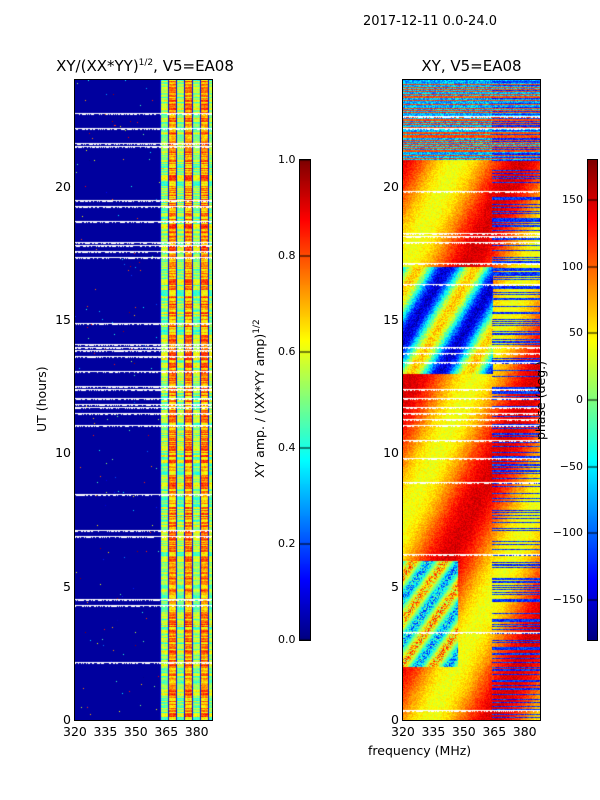 The image size is (600, 800). I want to click on colorbar-tick-label: 0, so click(579, 399).